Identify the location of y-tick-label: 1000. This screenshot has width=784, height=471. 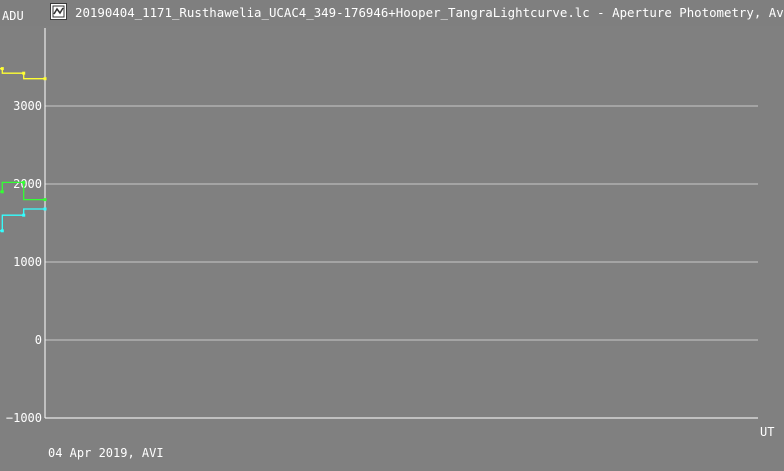
(27, 262).